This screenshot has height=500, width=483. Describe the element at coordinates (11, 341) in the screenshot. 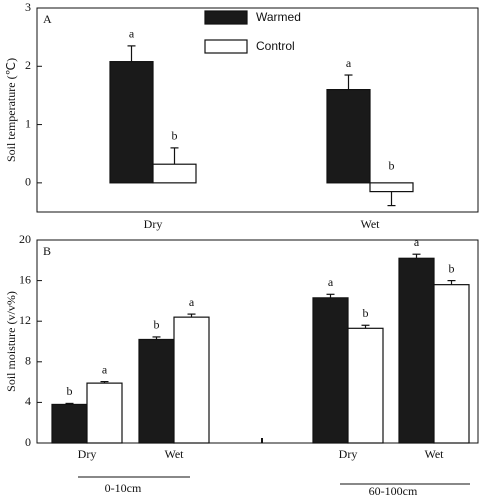

I see `y-axis-label: Soil moisture (v/v%)` at that location.